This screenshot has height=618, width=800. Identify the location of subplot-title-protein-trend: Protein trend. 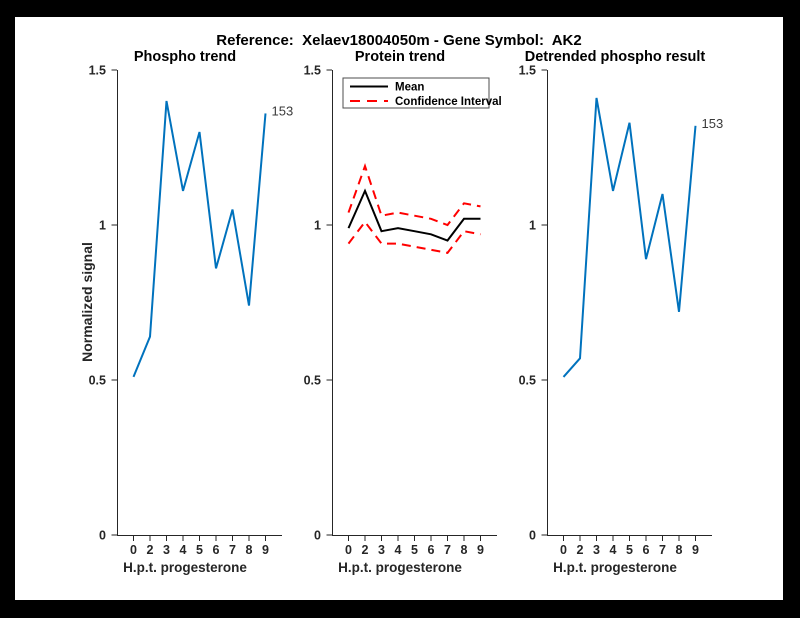
(400, 57).